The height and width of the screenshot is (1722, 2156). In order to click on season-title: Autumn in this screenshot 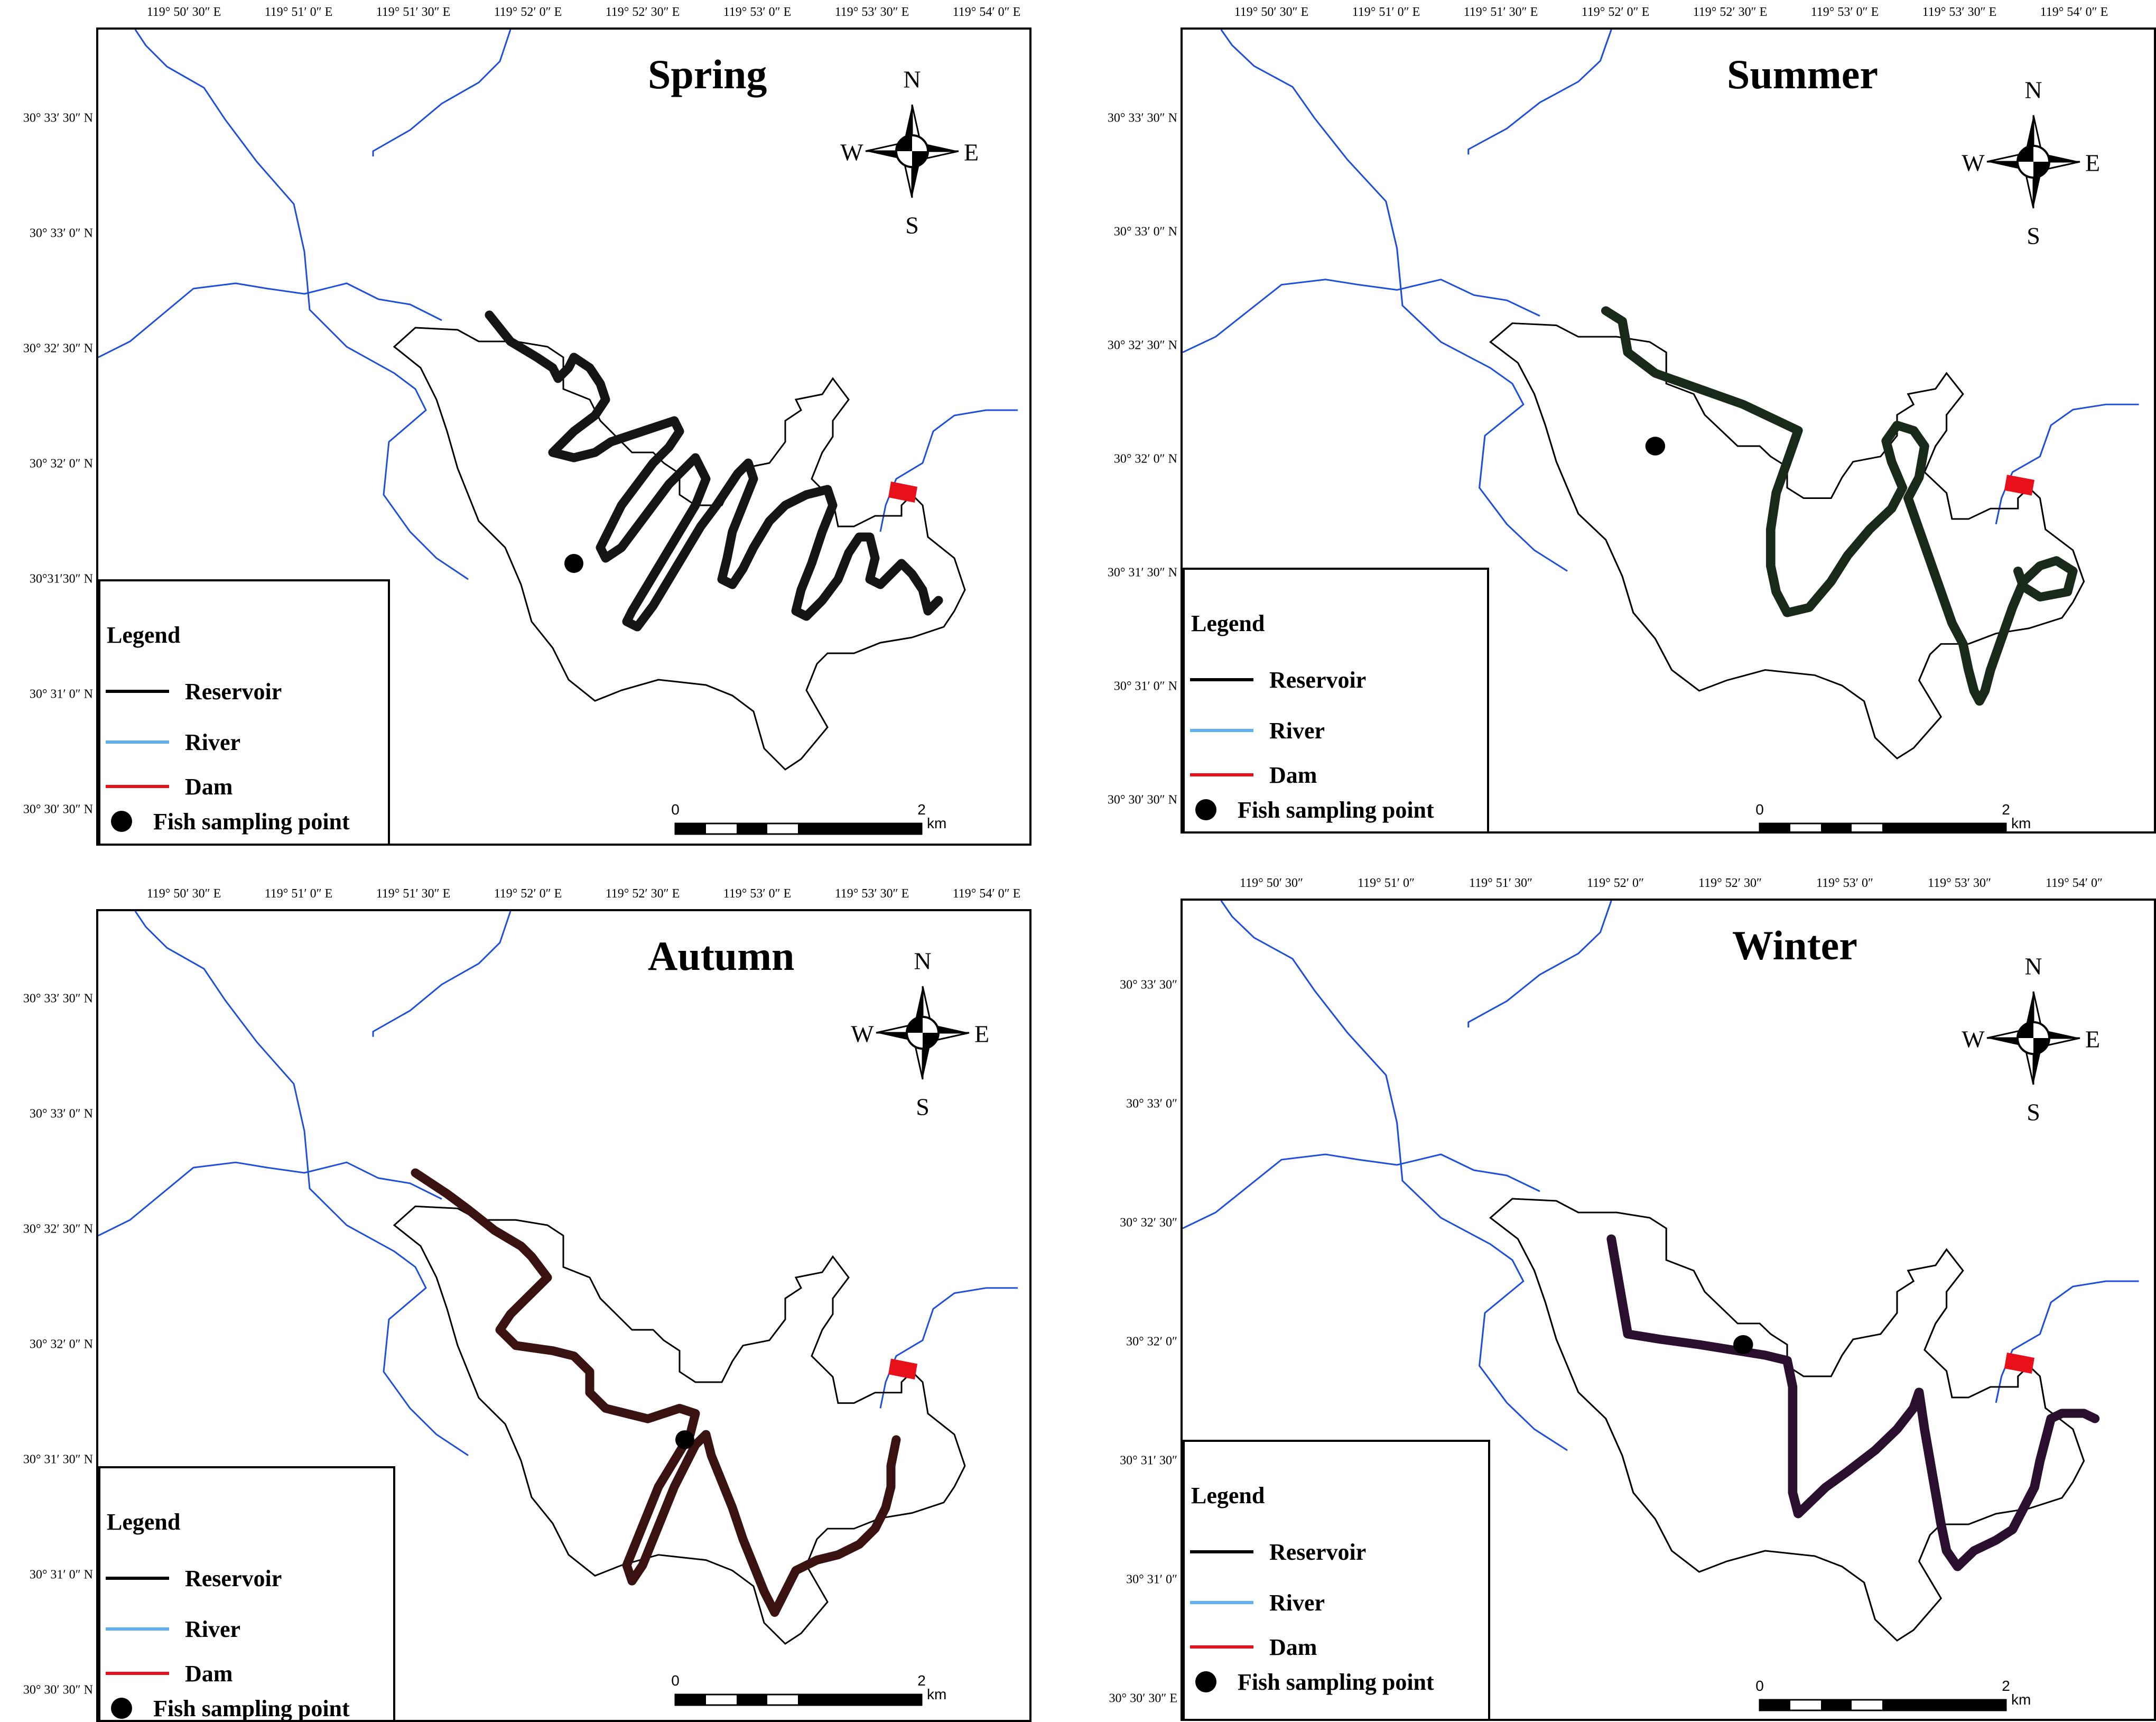, I will do `click(721, 956)`.